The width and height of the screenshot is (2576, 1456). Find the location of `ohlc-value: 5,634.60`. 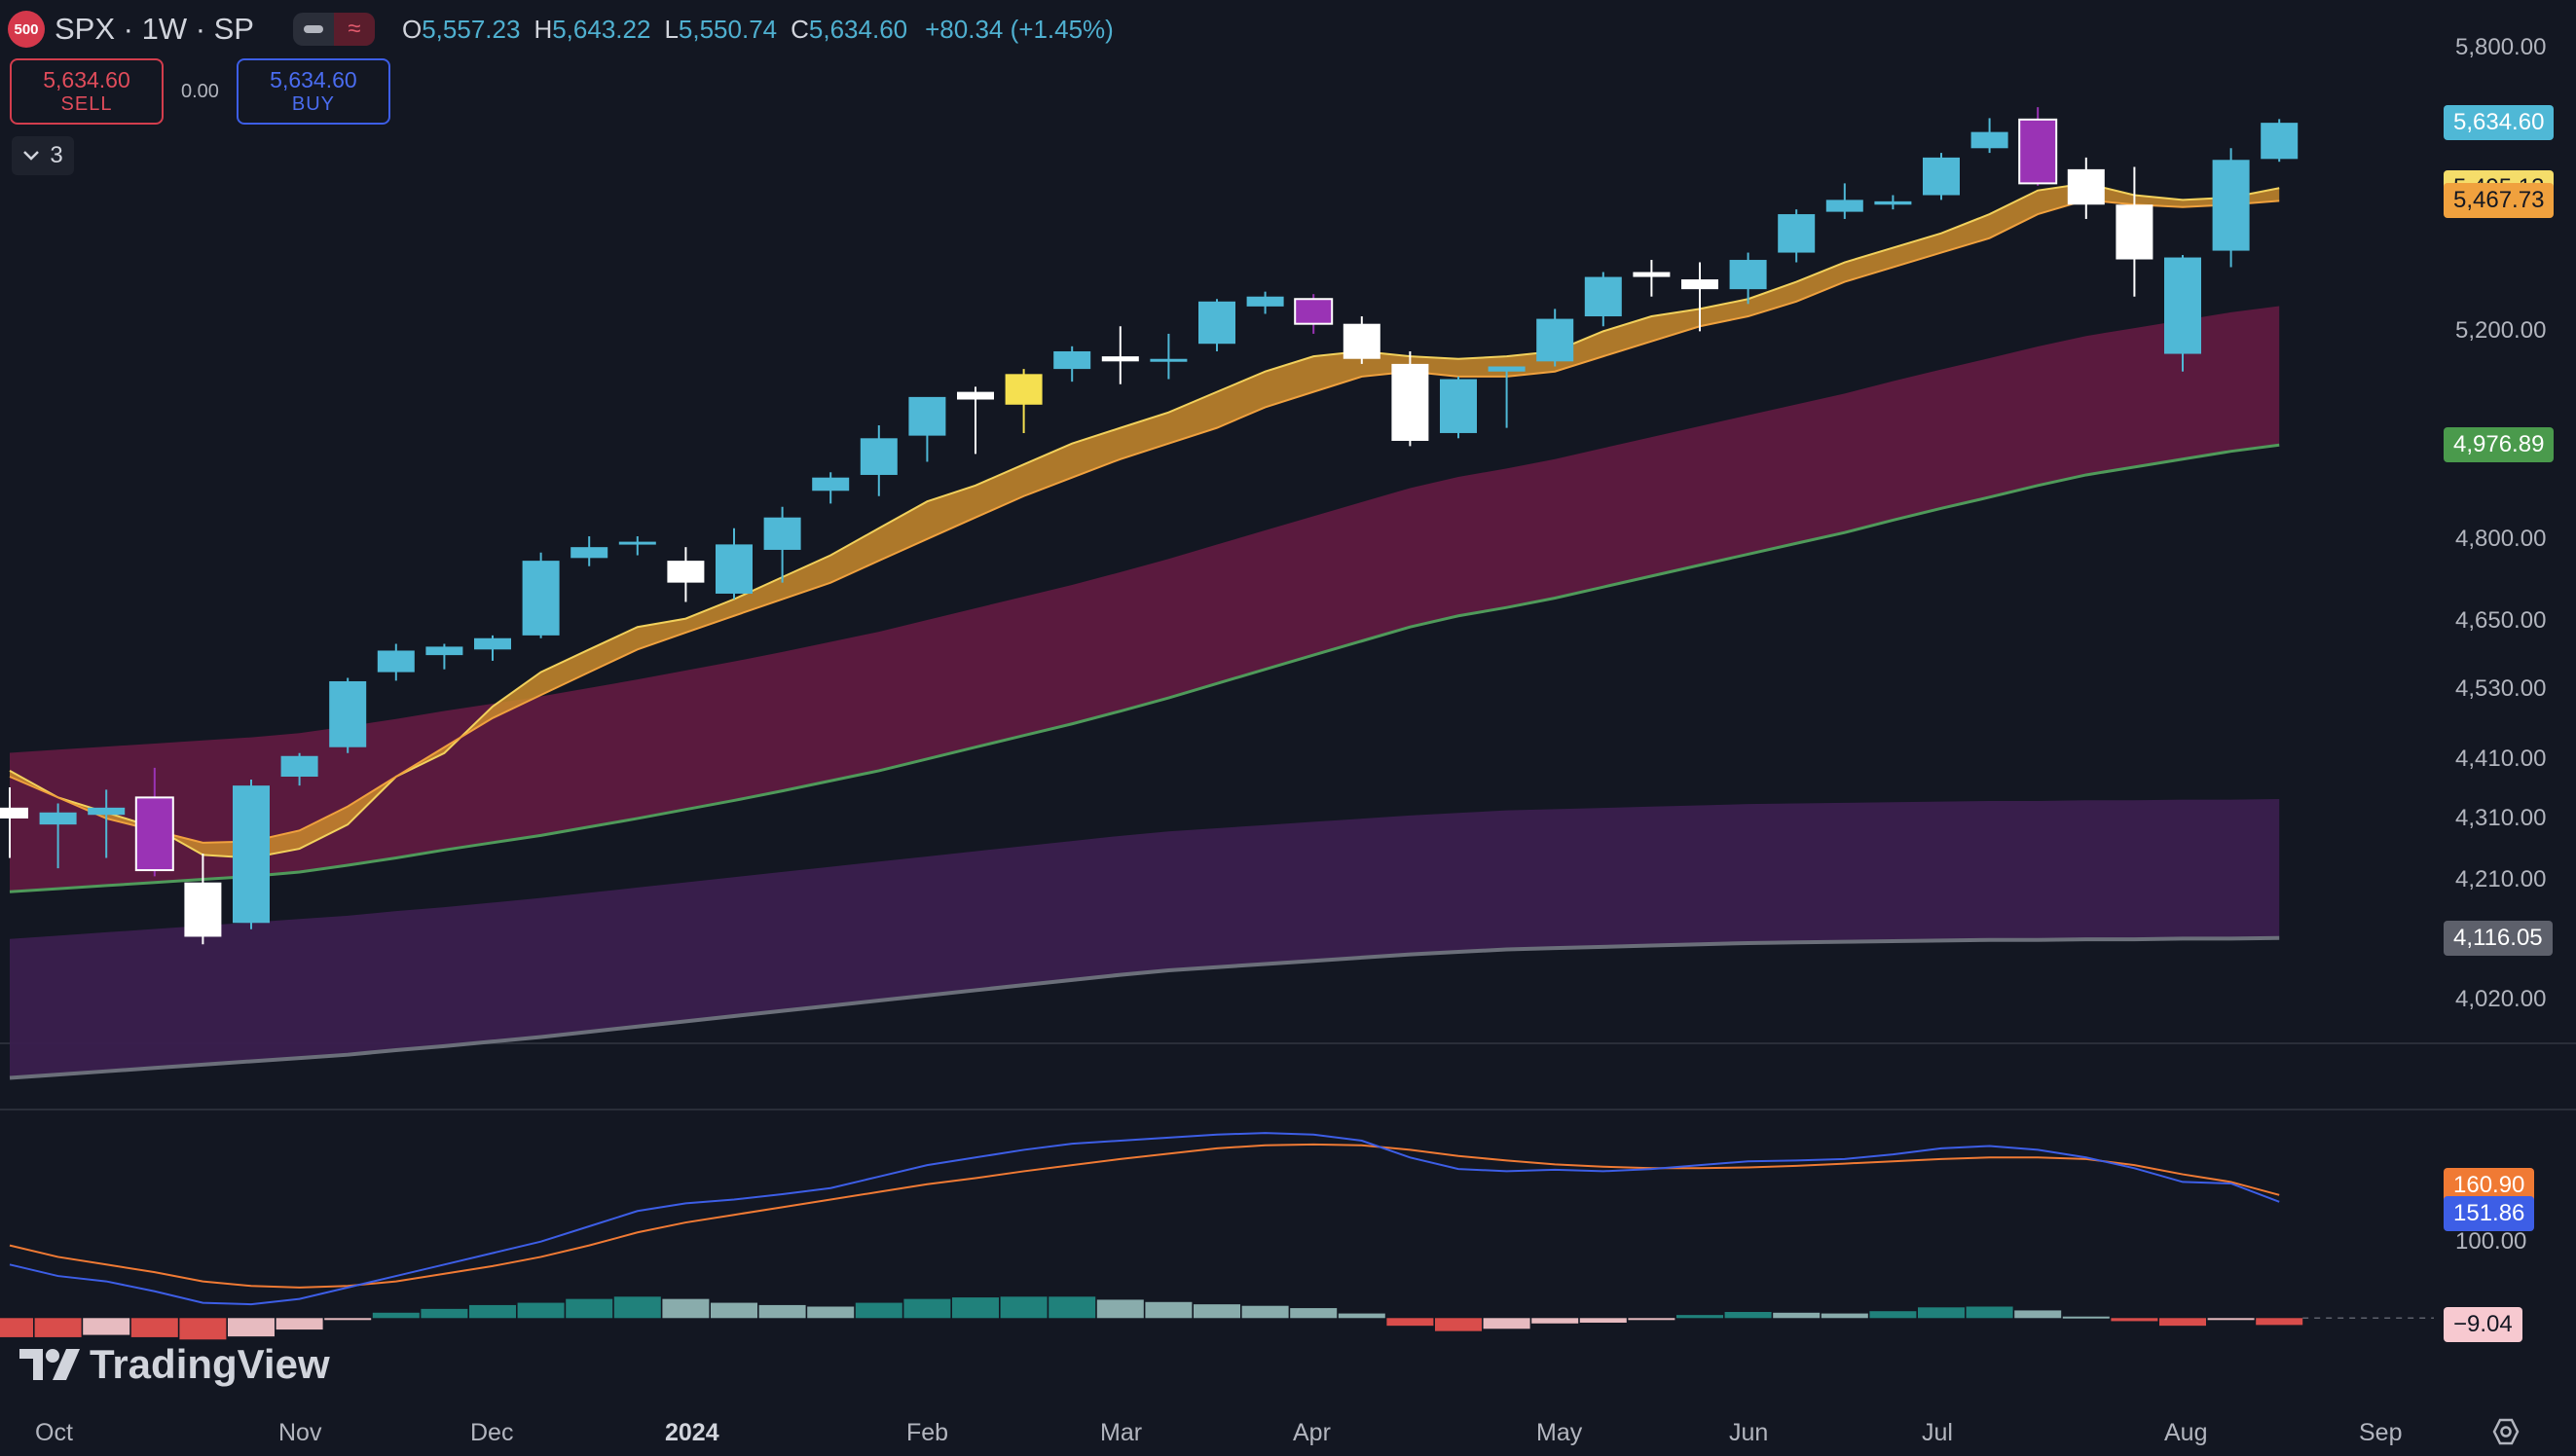

ohlc-value: 5,634.60 is located at coordinates (858, 29).